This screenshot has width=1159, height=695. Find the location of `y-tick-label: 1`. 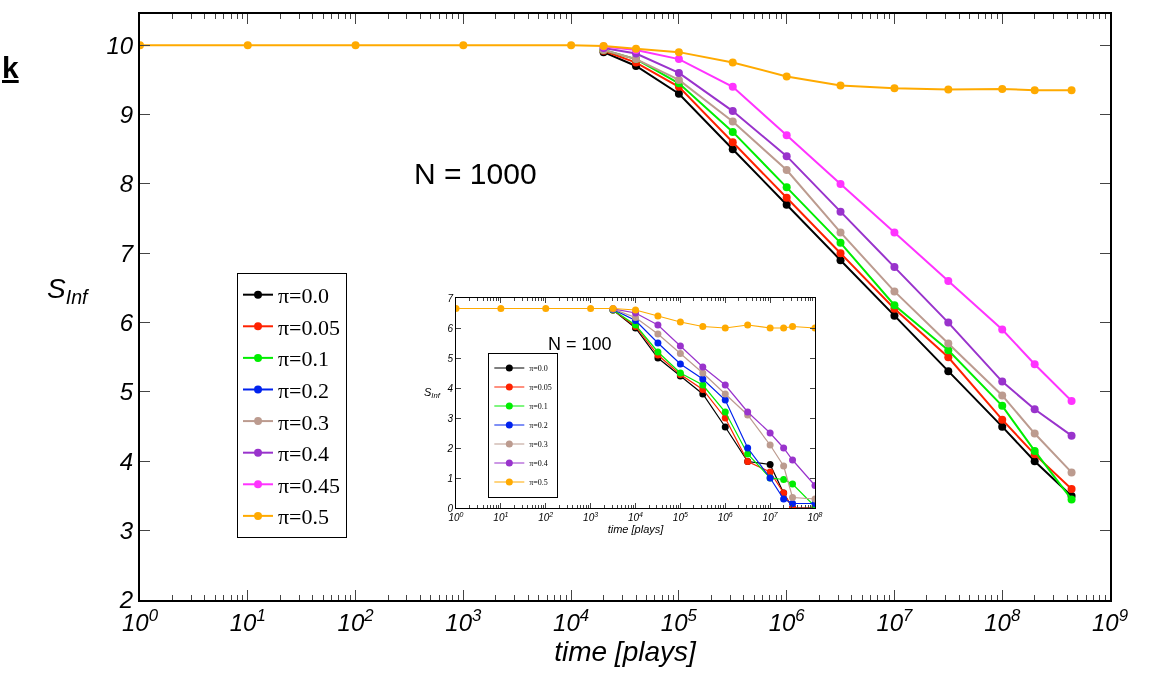

y-tick-label: 1 is located at coordinates (450, 478).